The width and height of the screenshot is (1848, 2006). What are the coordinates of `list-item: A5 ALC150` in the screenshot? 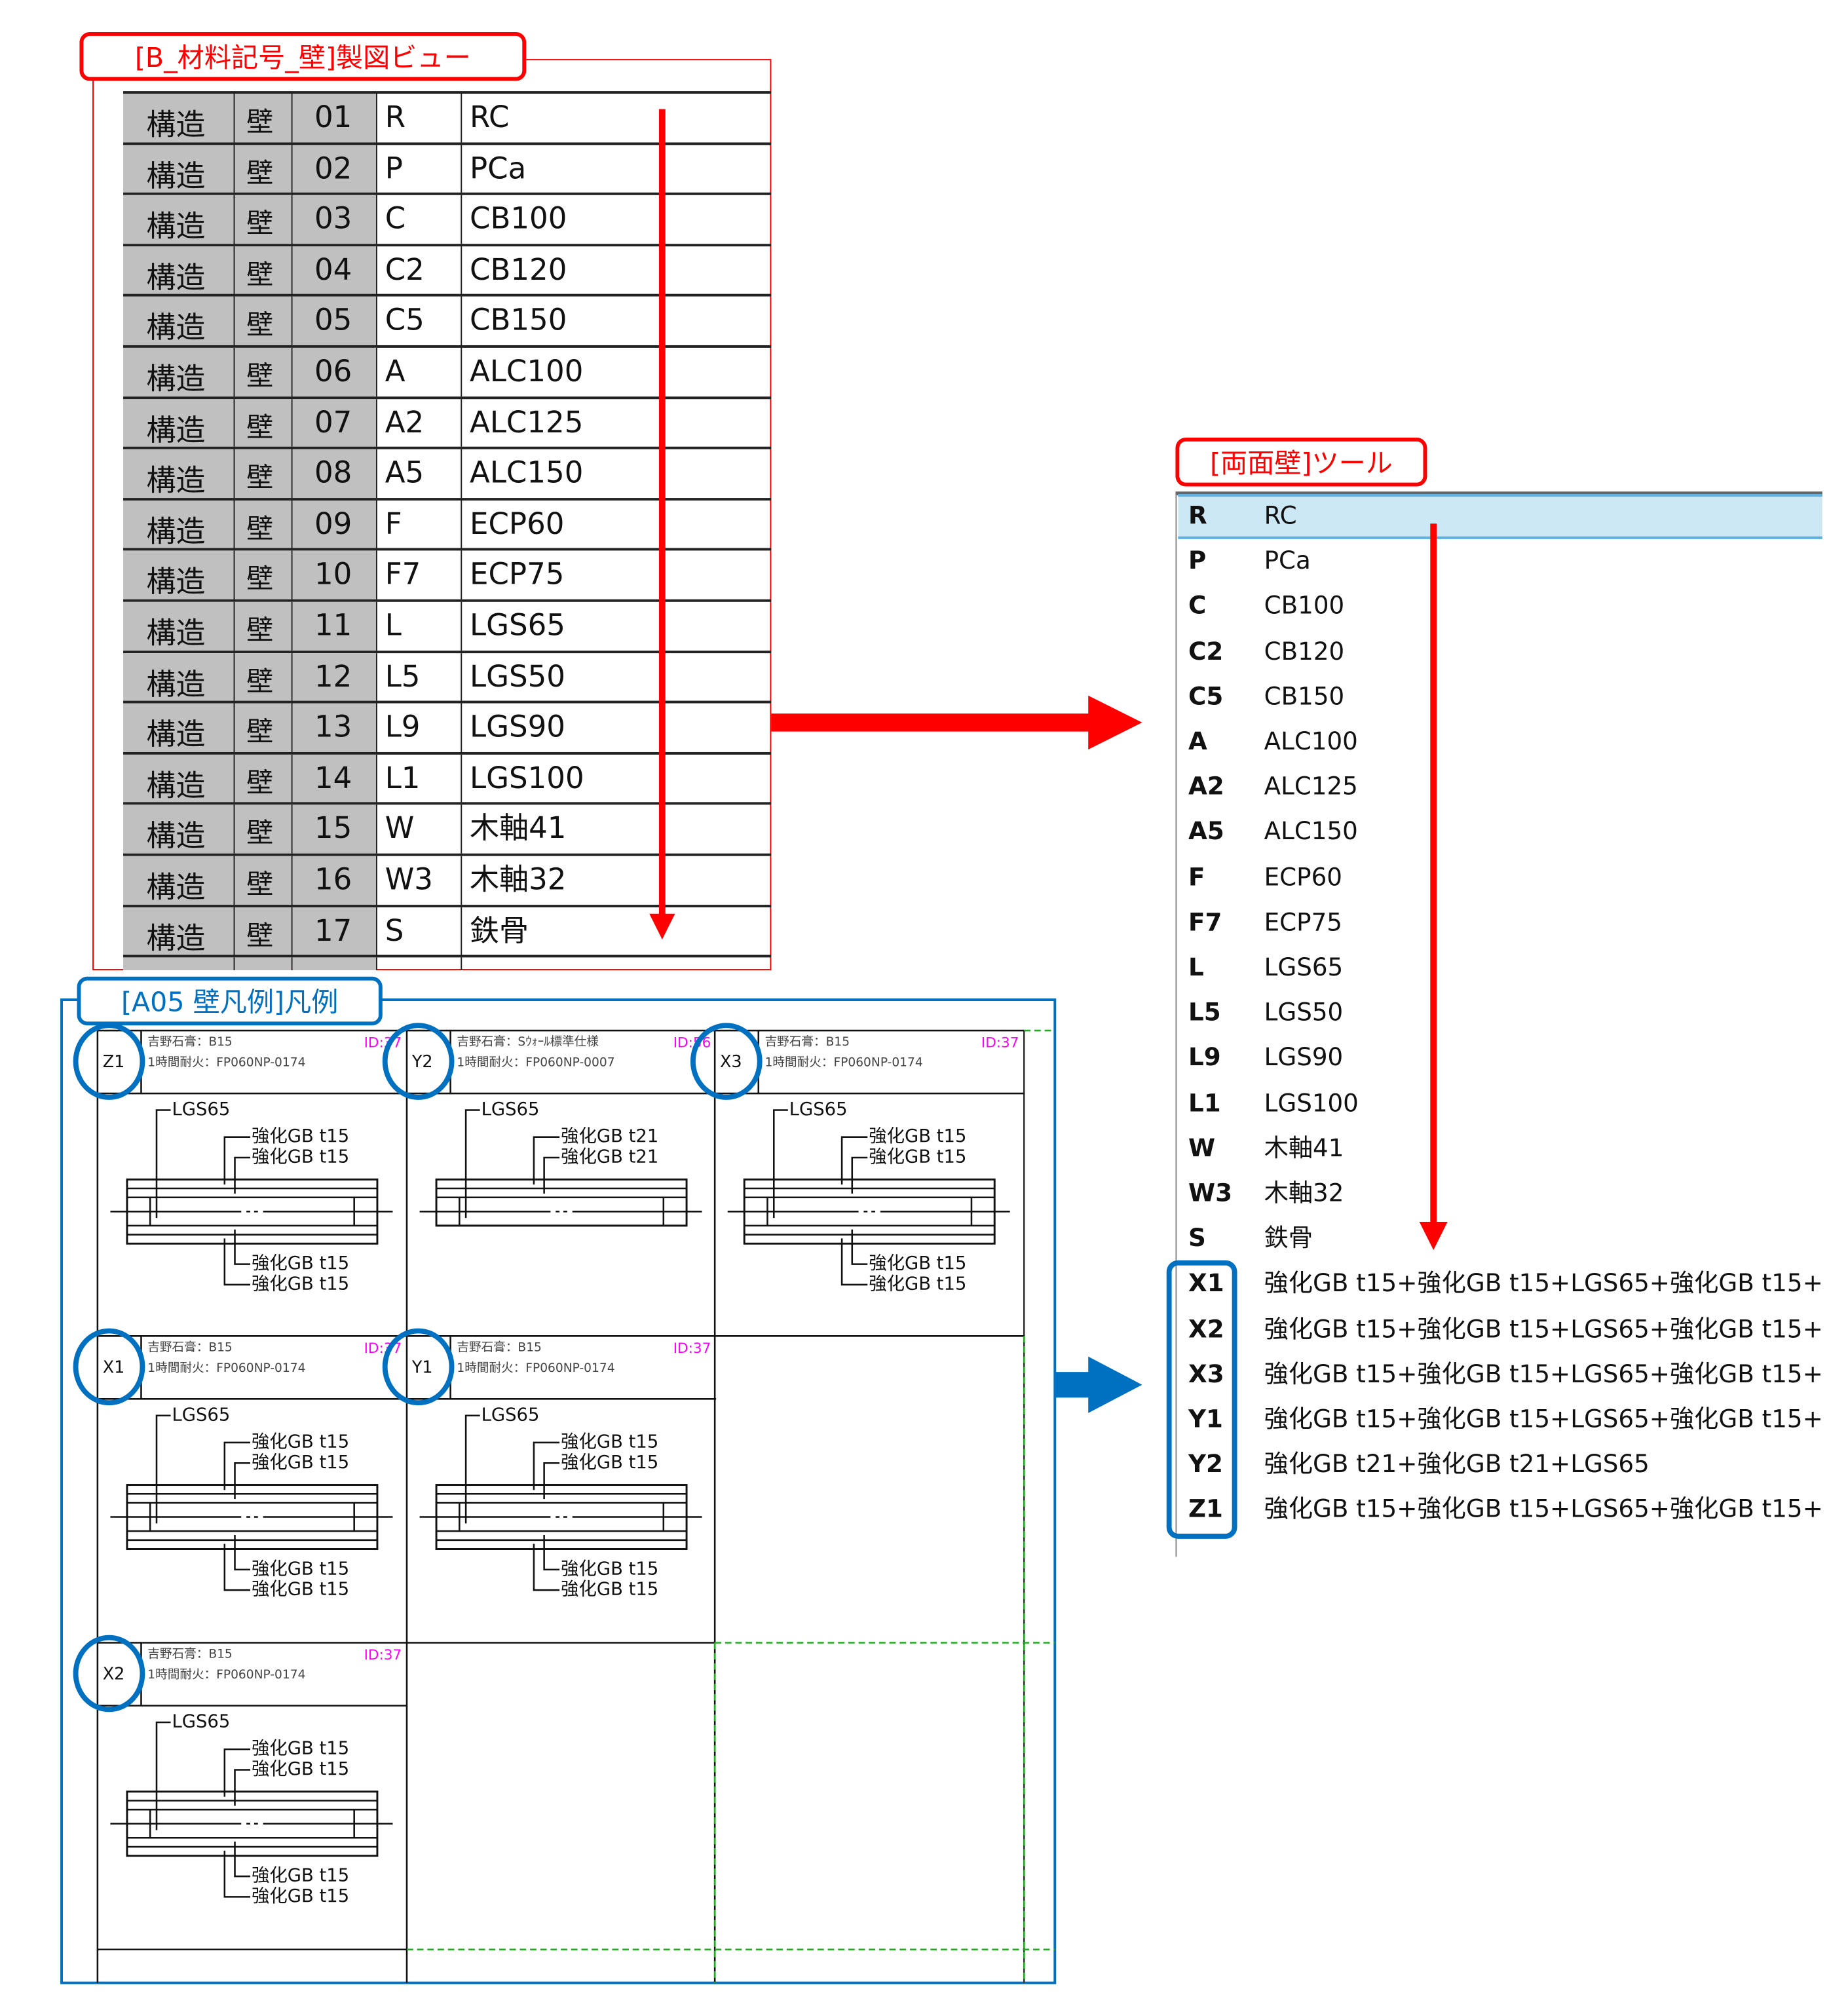 It's located at (1500, 833).